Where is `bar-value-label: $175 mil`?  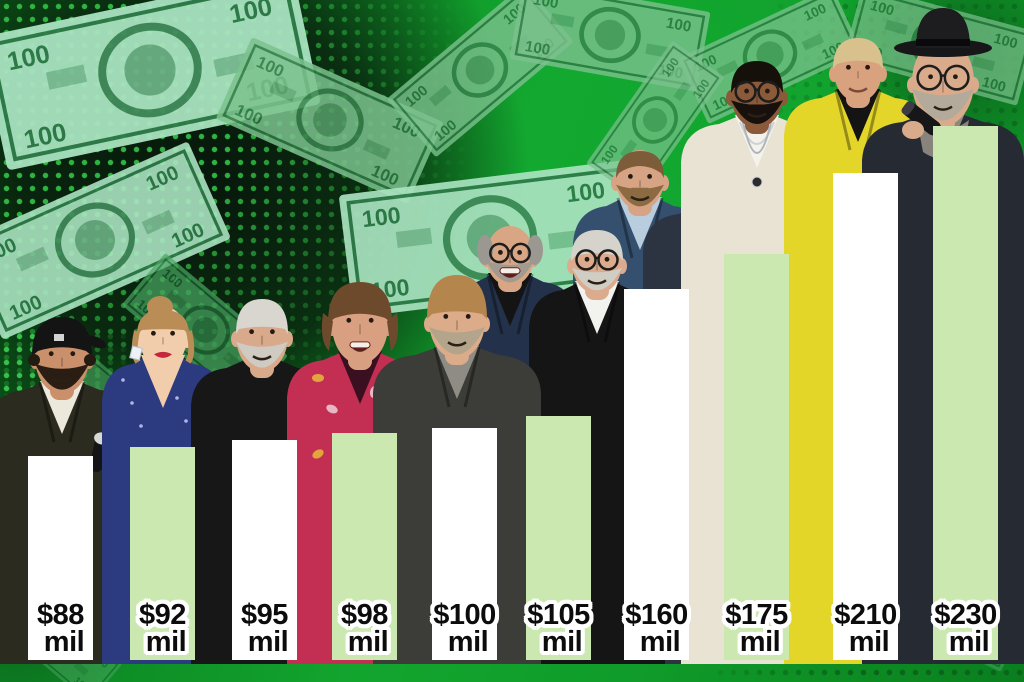
bar-value-label: $175 mil is located at coordinates (757, 628).